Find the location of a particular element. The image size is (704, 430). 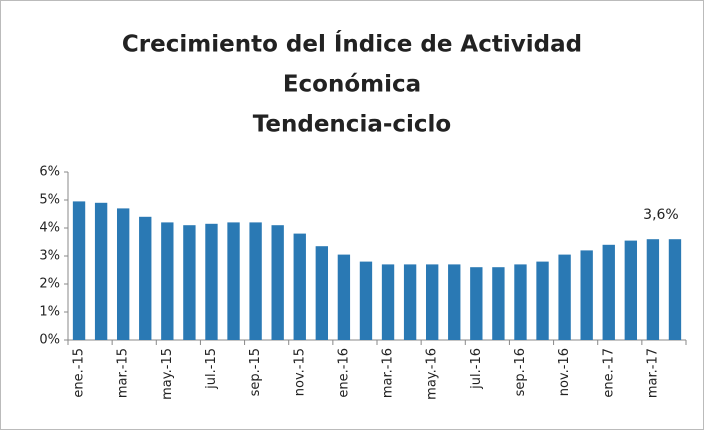

x-tick-label: ene.-17 is located at coordinates (608, 373).